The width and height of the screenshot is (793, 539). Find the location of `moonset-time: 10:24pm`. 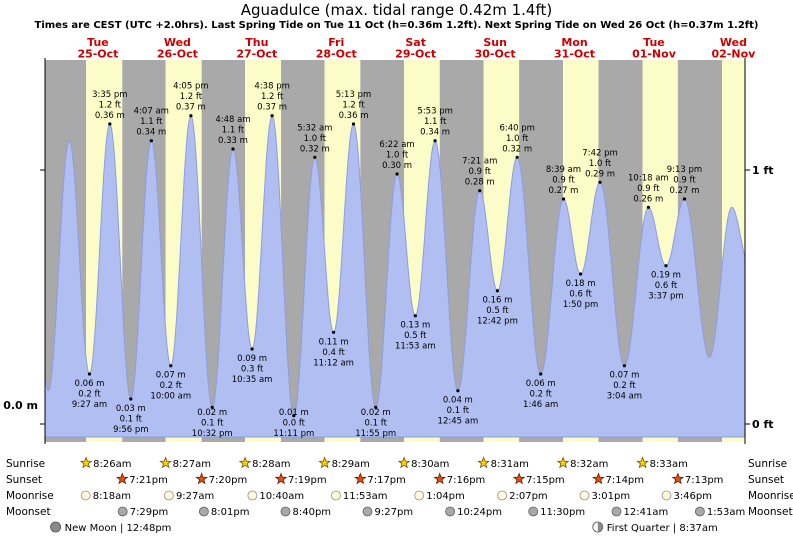

moonset-time: 10:24pm is located at coordinates (479, 512).